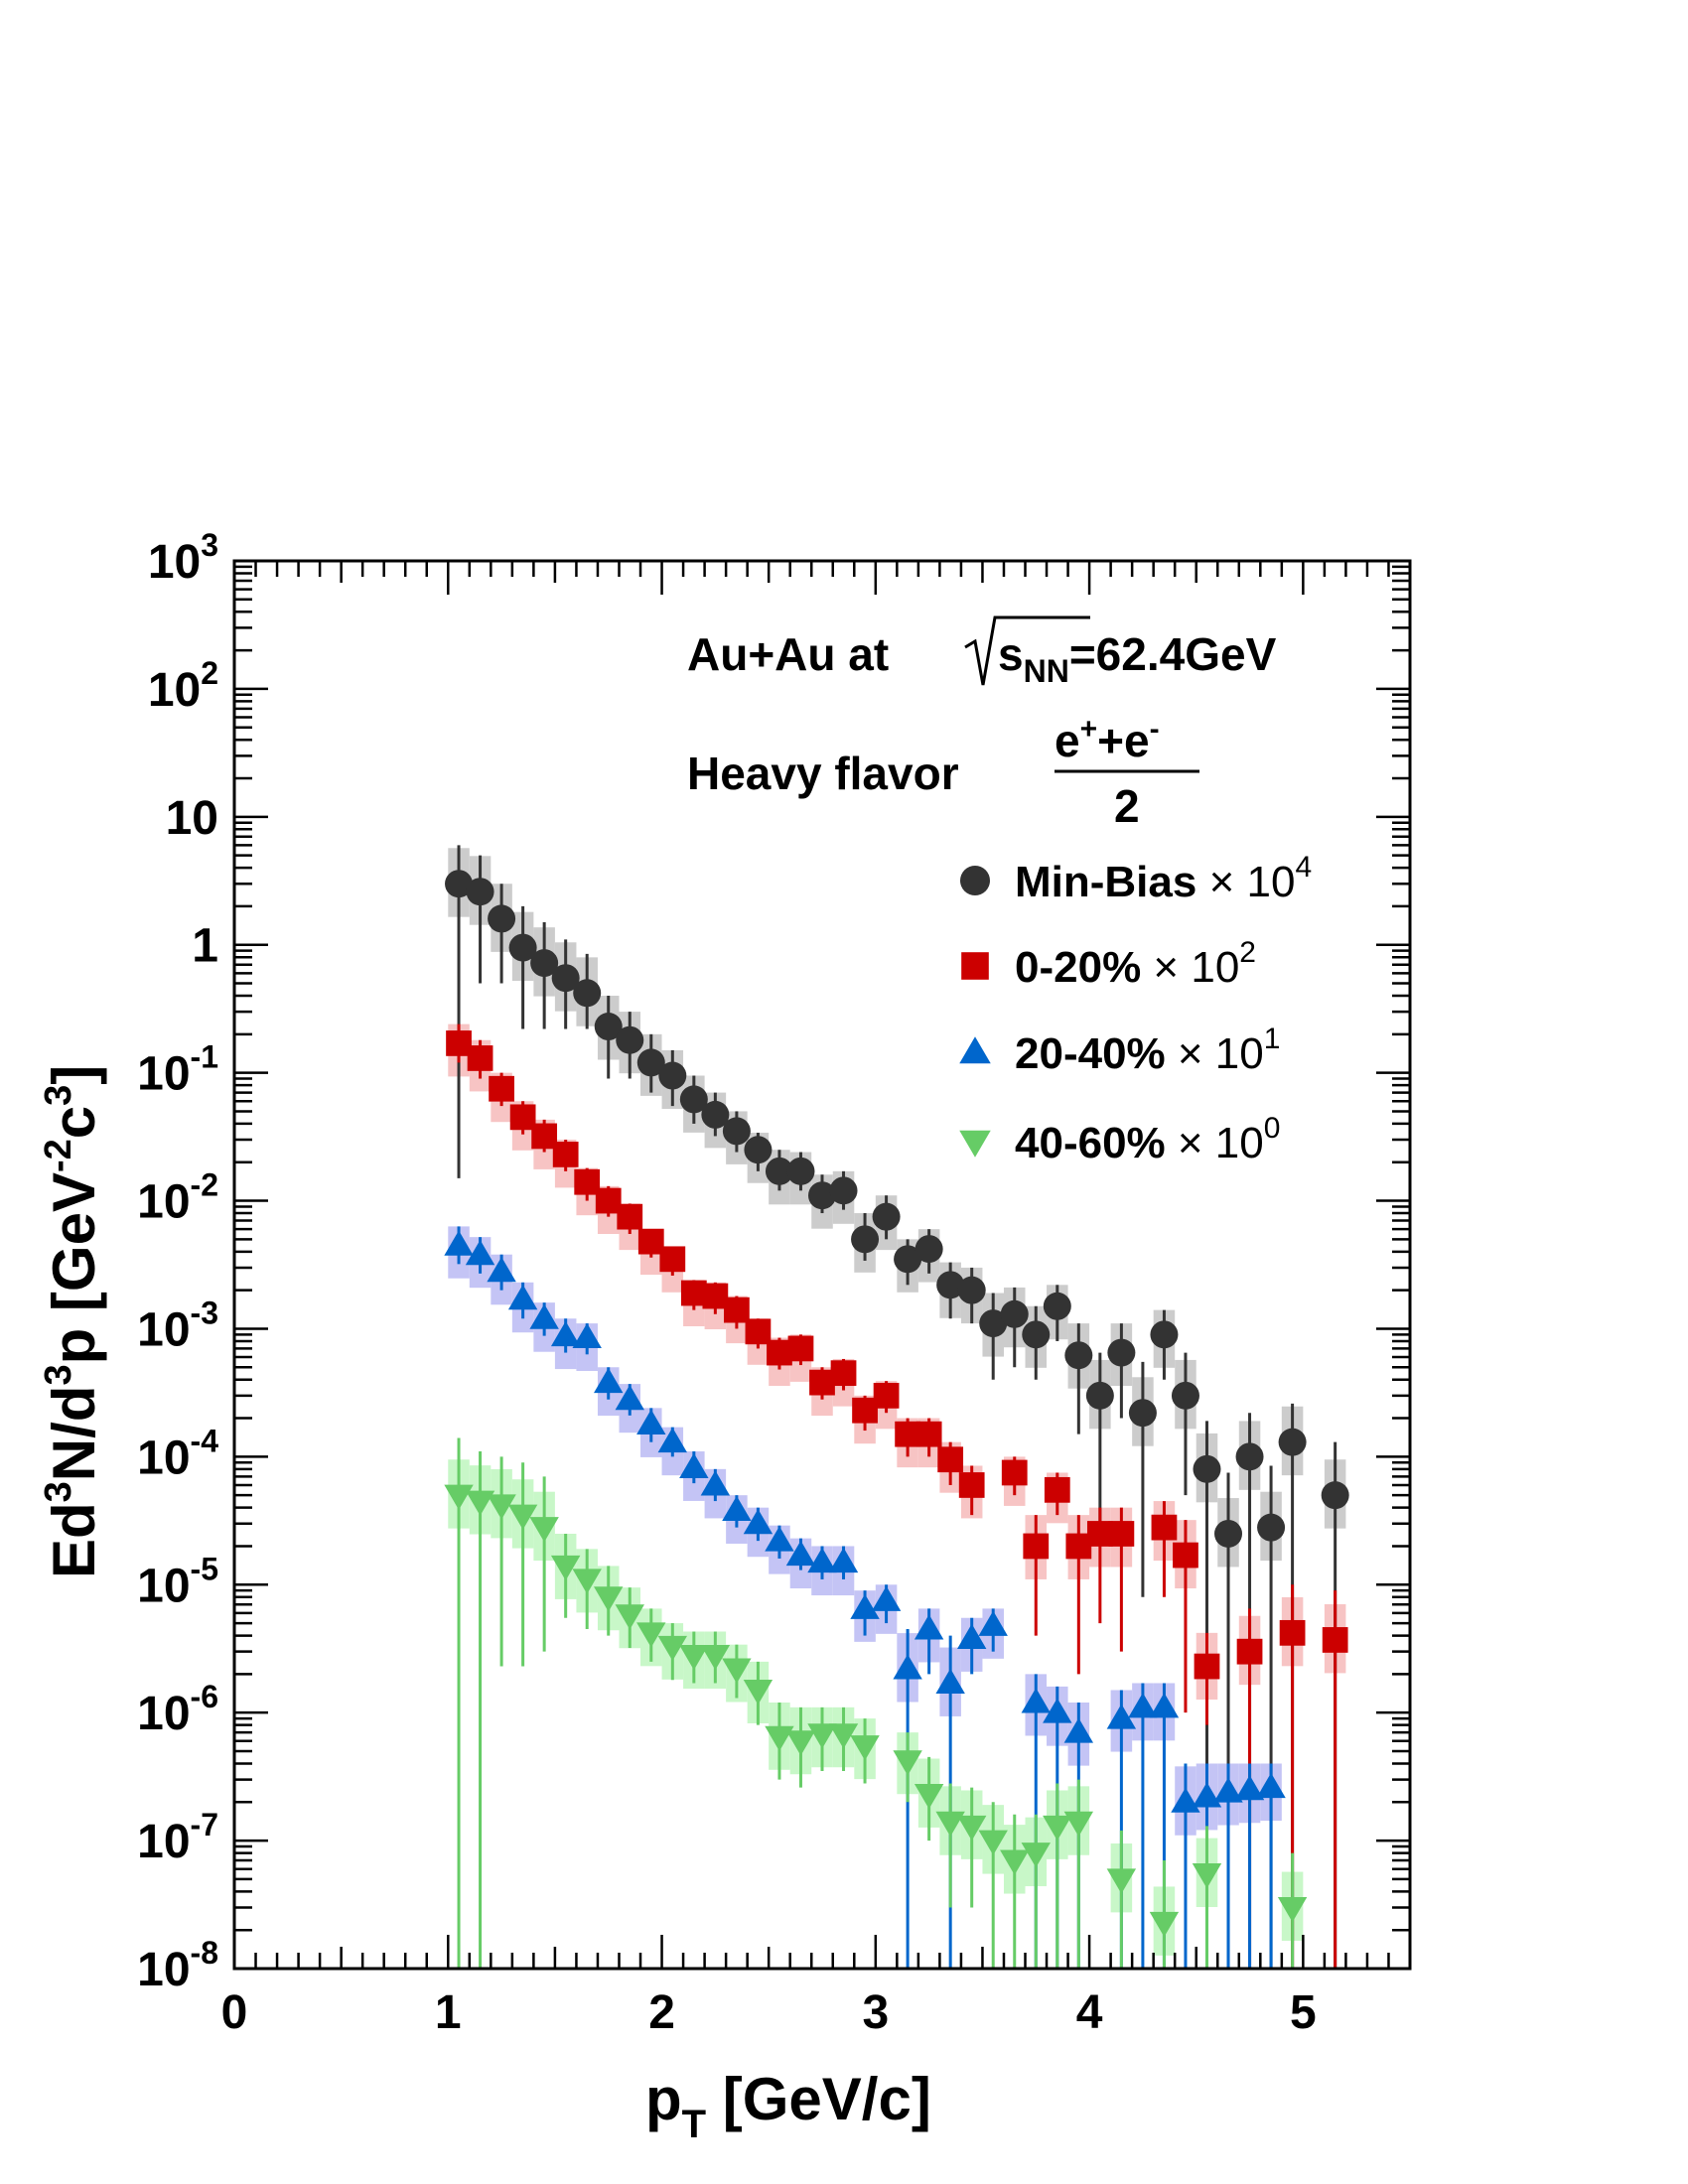 The height and width of the screenshot is (2184, 1688). I want to click on y-label-part-6: c, so click(74, 1122).